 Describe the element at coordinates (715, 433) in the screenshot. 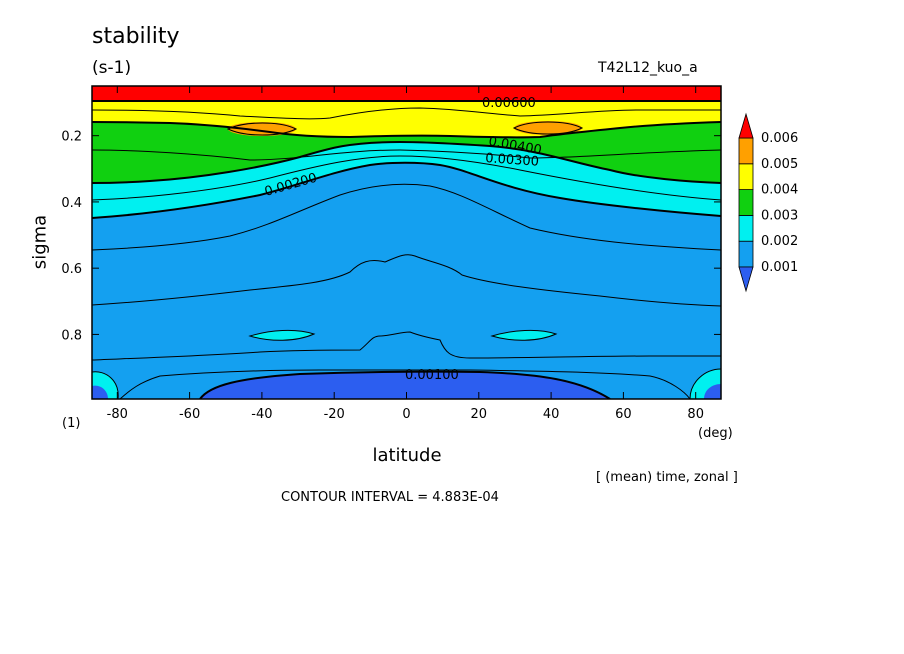

I see `x-axis-unit: (deg)` at that location.